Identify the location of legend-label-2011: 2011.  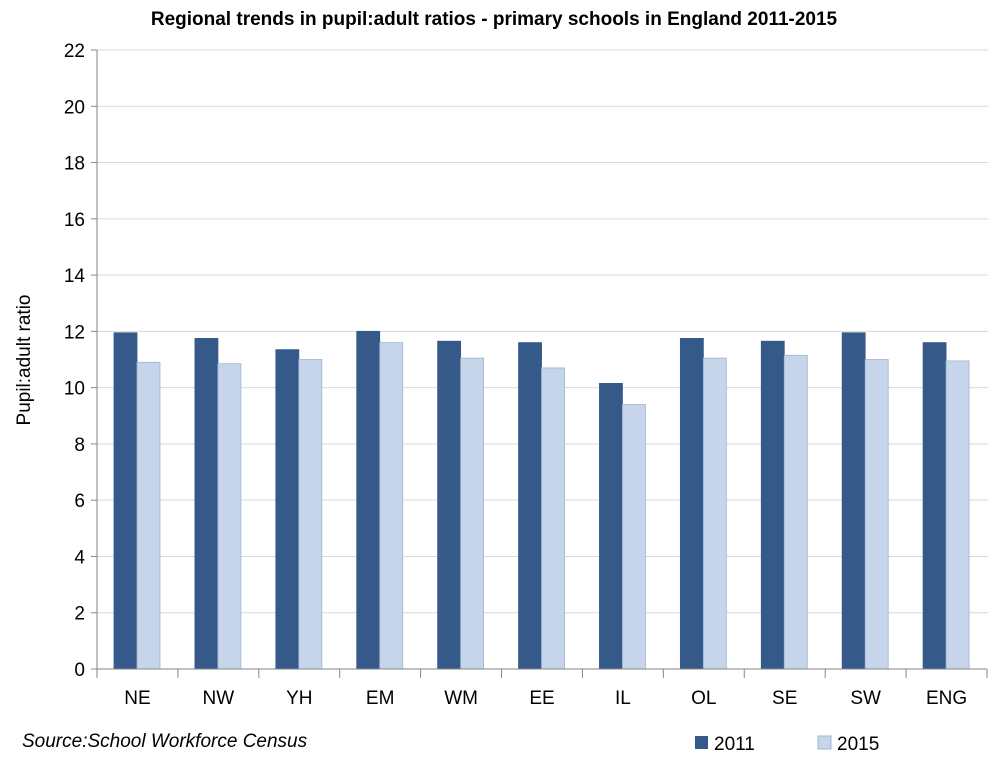
(734, 744).